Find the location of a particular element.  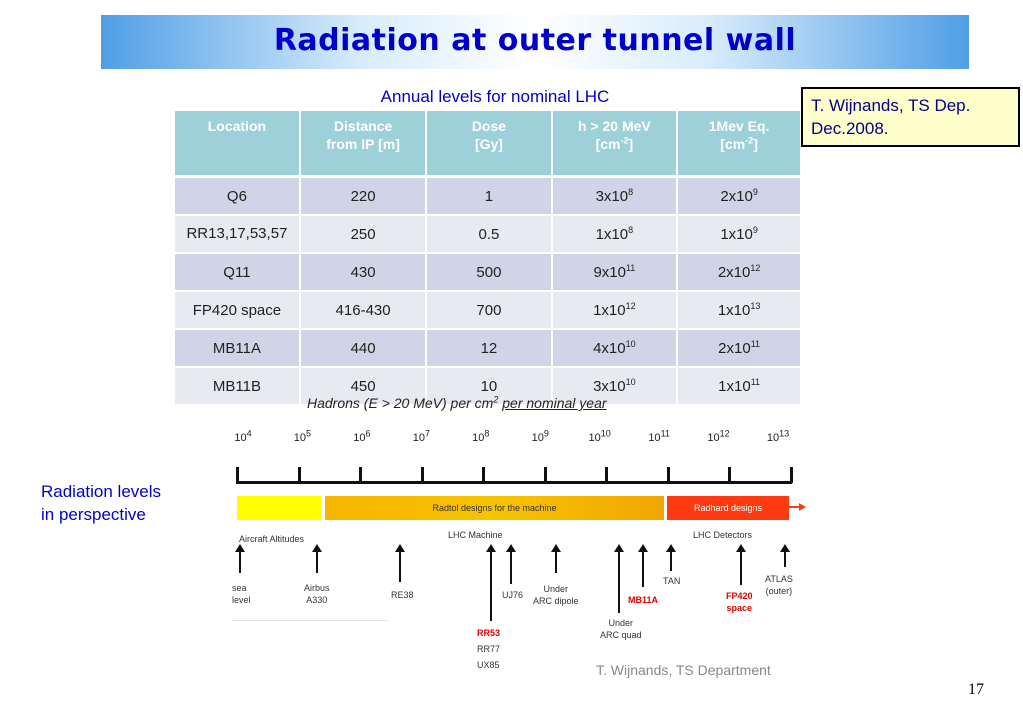

cell-distance: 220 is located at coordinates (364, 194).